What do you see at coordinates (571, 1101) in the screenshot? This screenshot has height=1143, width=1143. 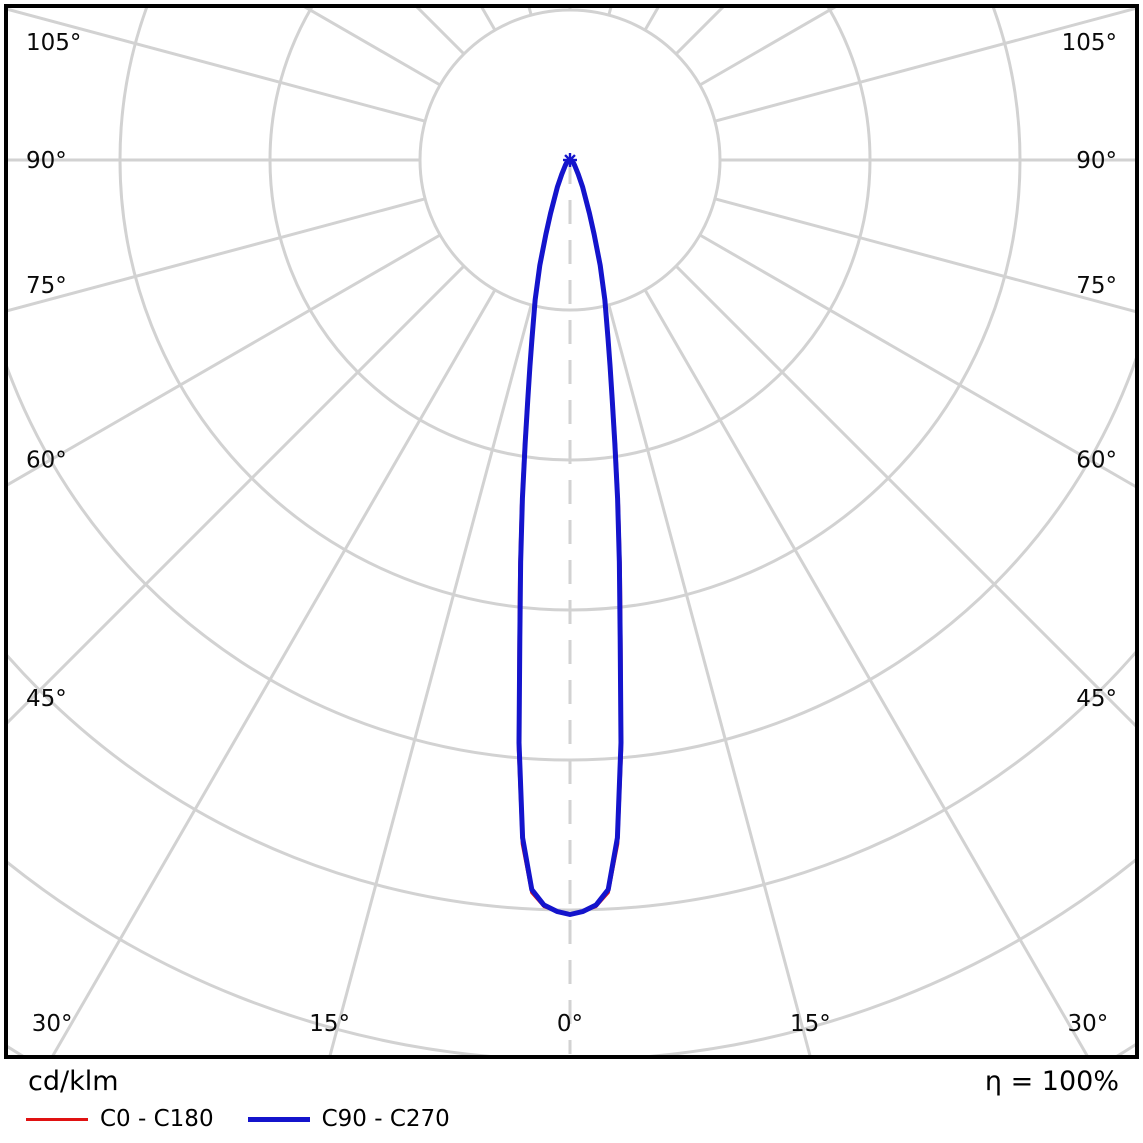 I see `plot-footer: cd/klm η = 100% C0 - C180 C90 - C270` at bounding box center [571, 1101].